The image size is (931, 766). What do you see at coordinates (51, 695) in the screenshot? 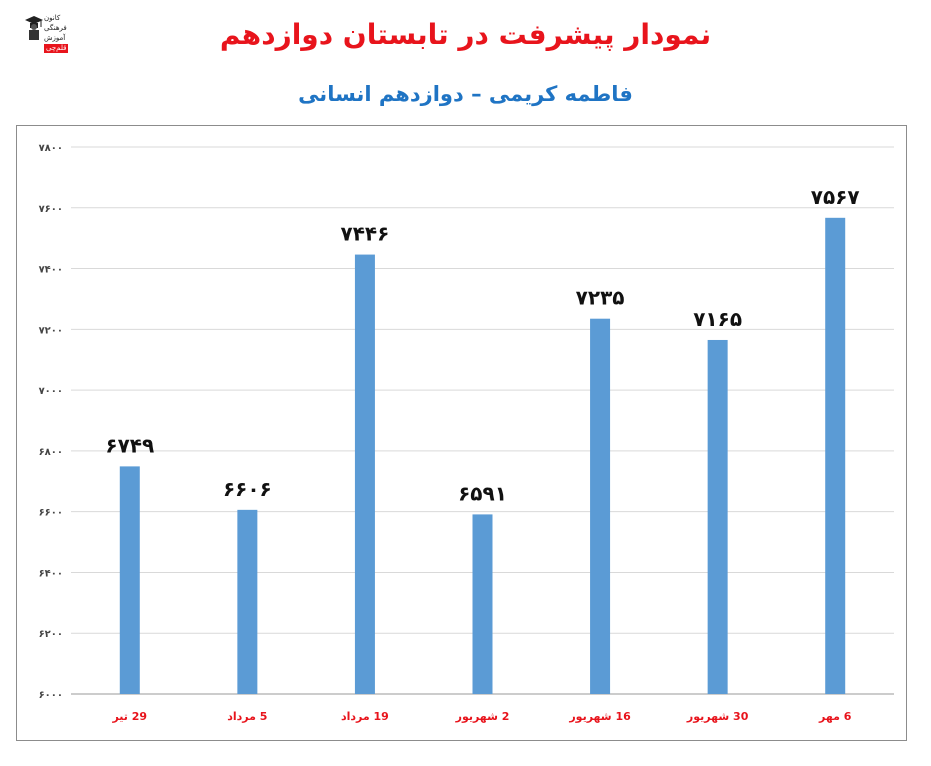
I see `y-tick-label: ۶۰۰۰` at bounding box center [51, 695].